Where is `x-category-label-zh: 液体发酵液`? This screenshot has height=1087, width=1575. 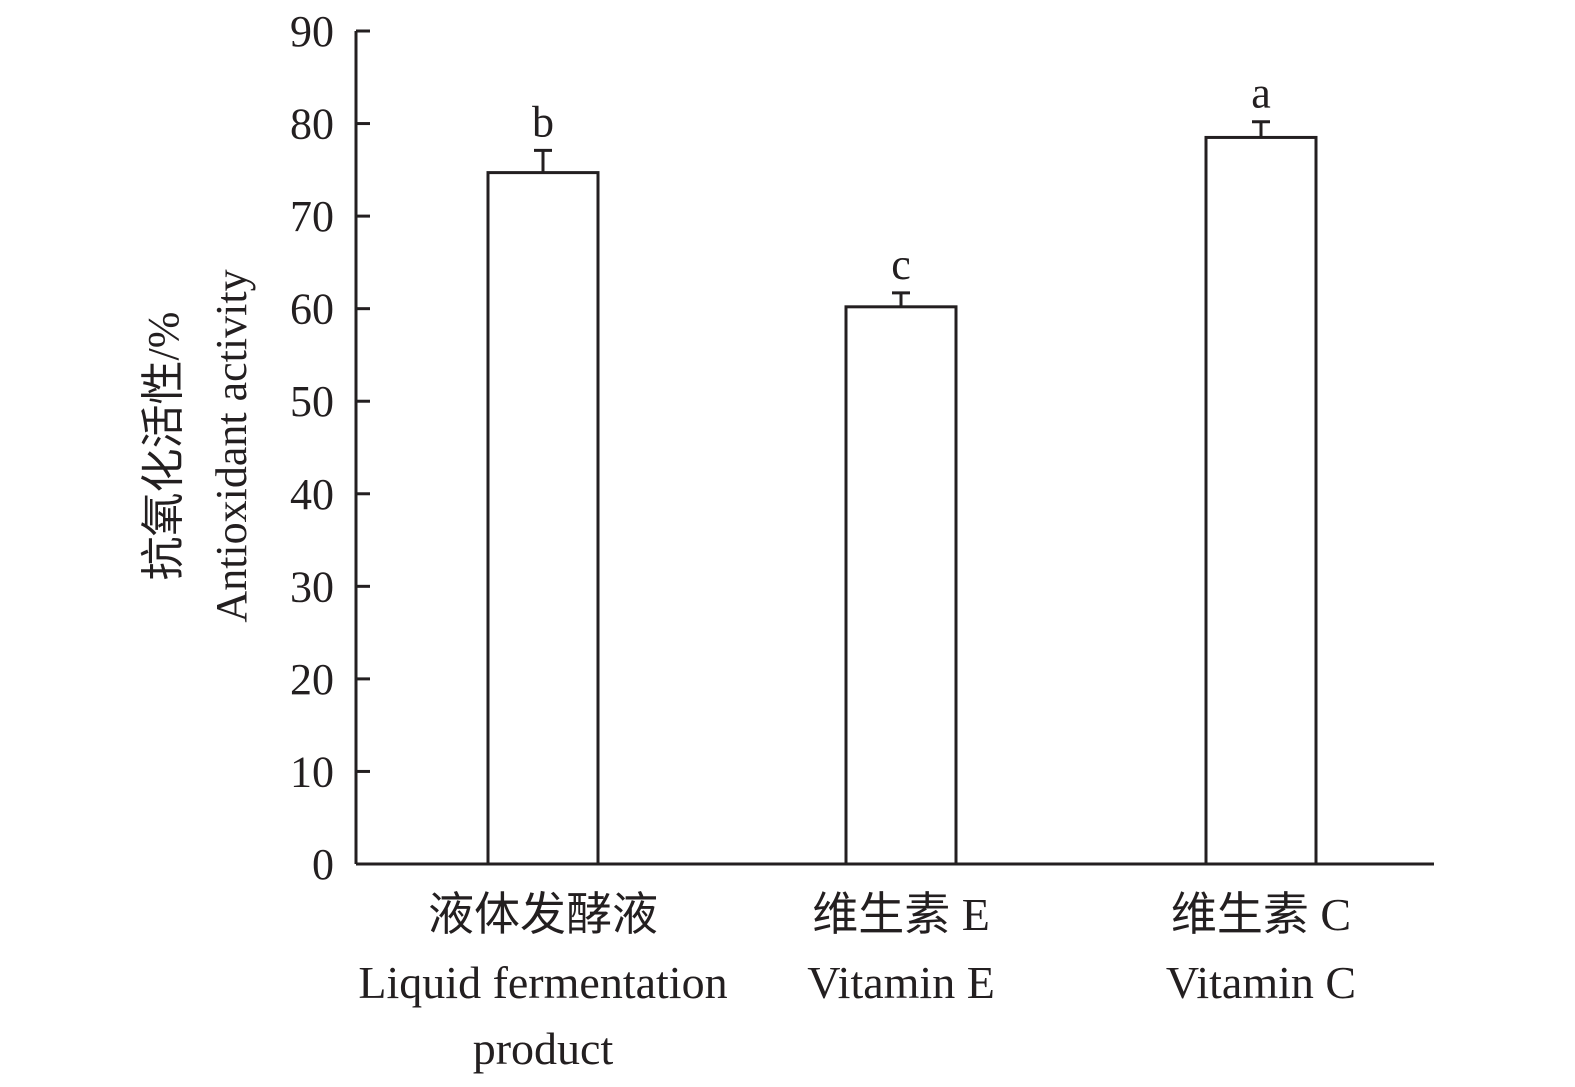 x-category-label-zh: 液体发酵液 is located at coordinates (543, 914).